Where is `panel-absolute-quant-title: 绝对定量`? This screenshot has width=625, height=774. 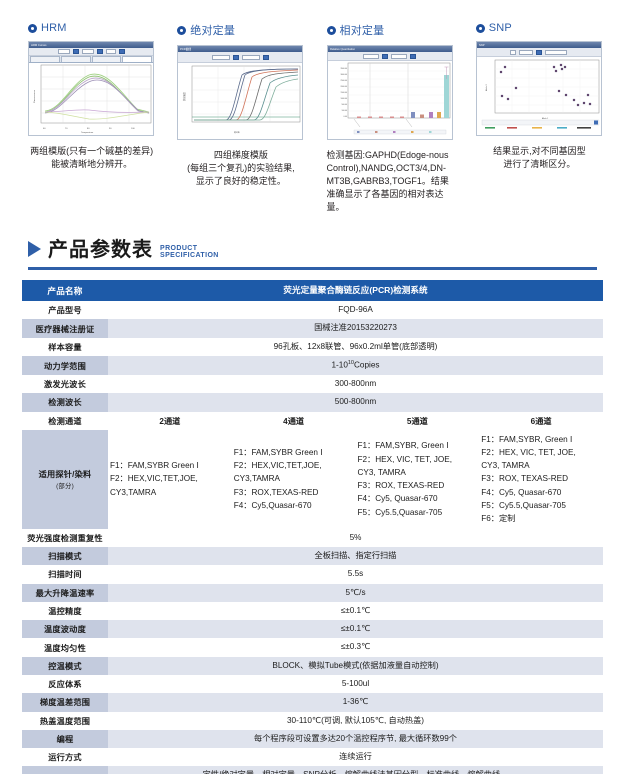 panel-absolute-quant-title: 绝对定量 is located at coordinates (213, 31).